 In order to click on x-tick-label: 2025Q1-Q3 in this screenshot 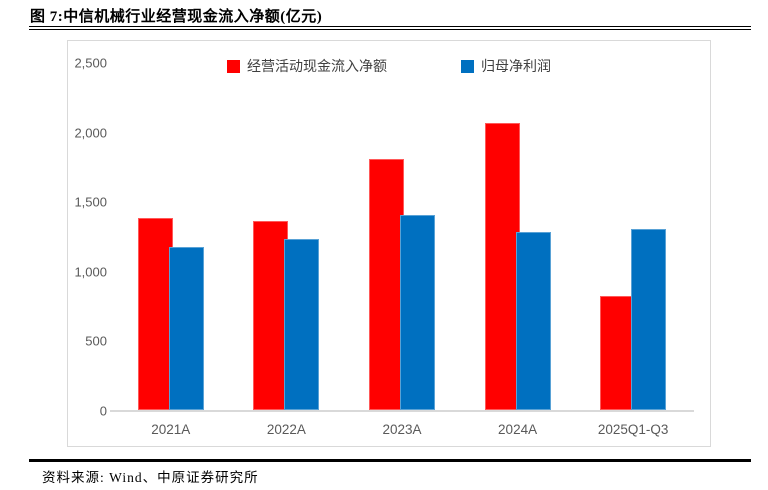, I will do `click(633, 429)`.